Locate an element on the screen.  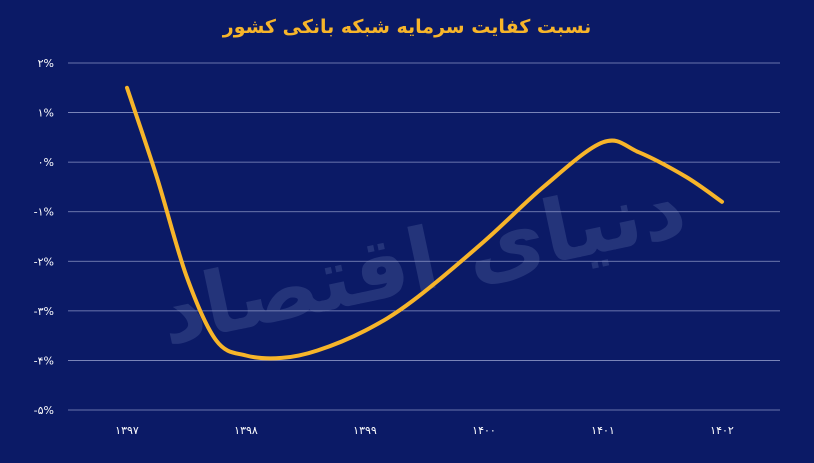
x-tick-label-3: ۱۴۰۰ is located at coordinates (484, 430).